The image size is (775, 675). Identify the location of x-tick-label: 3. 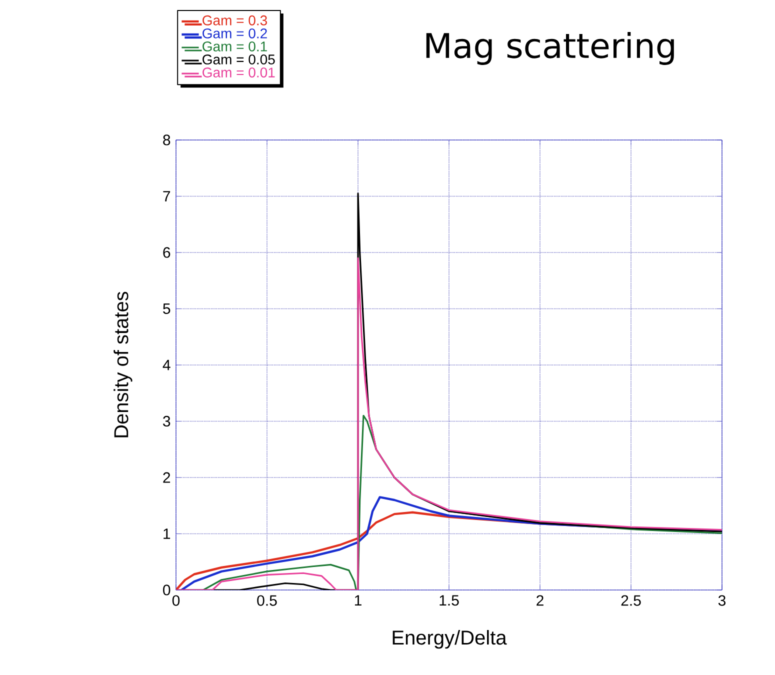
(722, 600).